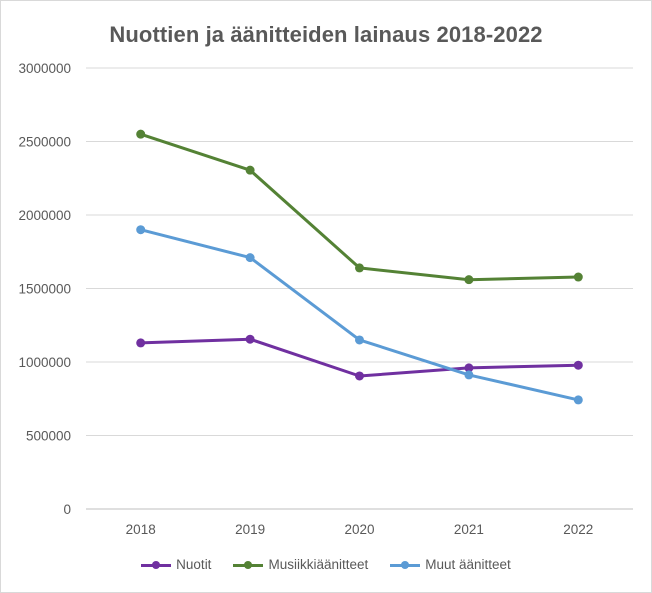  I want to click on x-tick-label: 2020, so click(359, 529).